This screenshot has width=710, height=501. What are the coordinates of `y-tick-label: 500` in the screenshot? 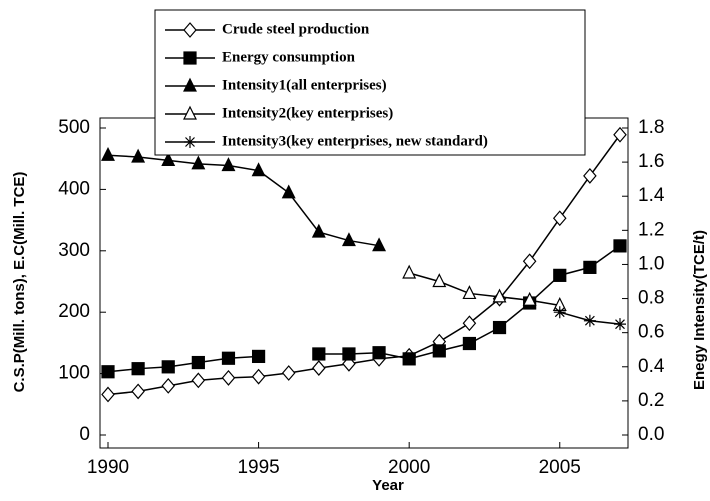 It's located at (74, 127).